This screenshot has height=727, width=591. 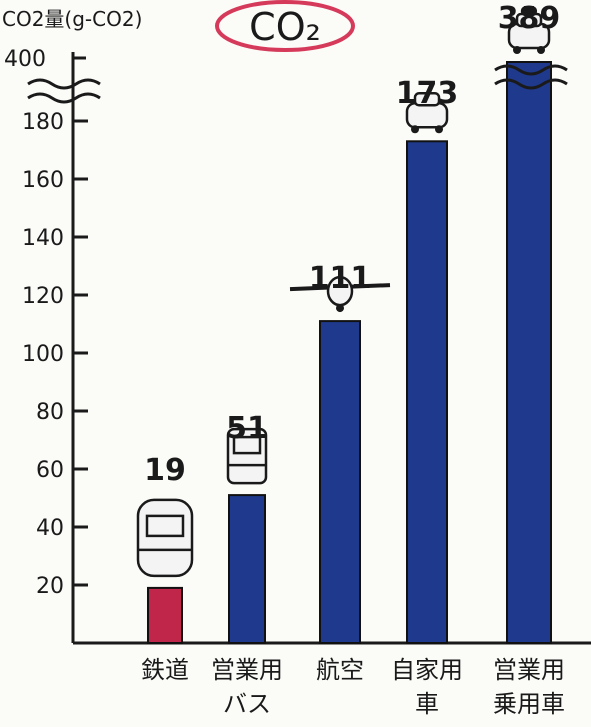 I want to click on data-label-5: 389, so click(x=529, y=18).